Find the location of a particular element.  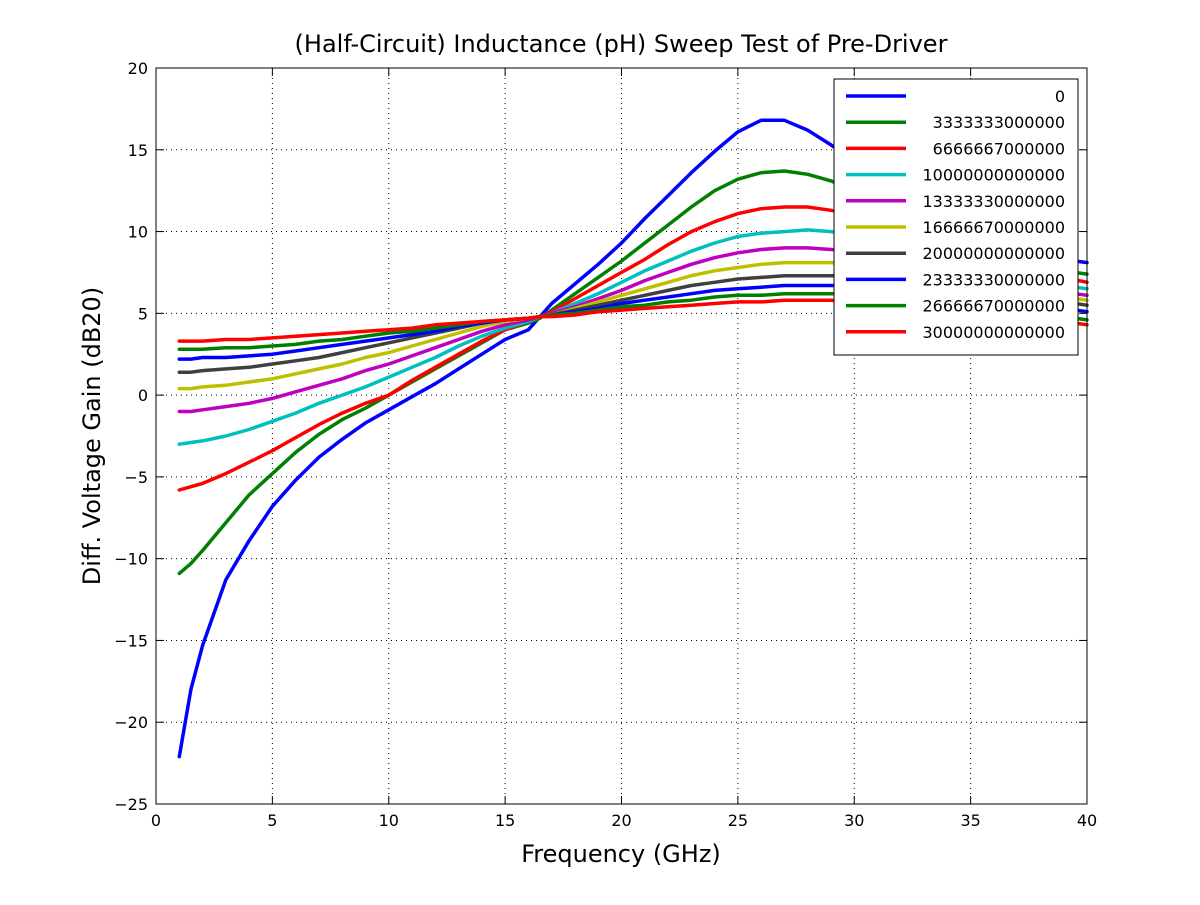

legend-label-4: 10000000000000 is located at coordinates (993, 175).